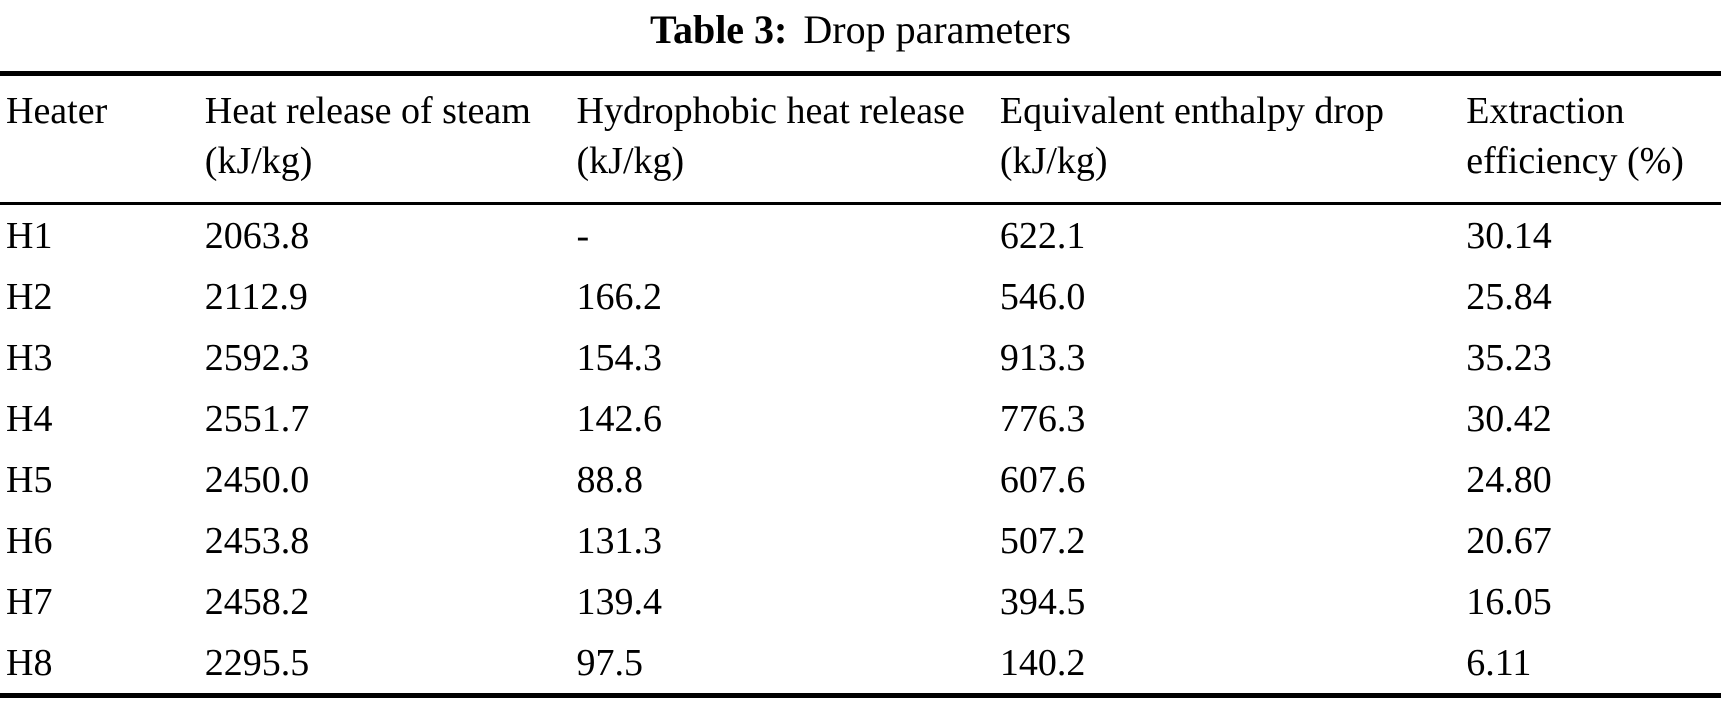 The image size is (1721, 708). What do you see at coordinates (860, 418) in the screenshot?
I see `table-row: H4 2551.7 142.6 776.3 30.42` at bounding box center [860, 418].